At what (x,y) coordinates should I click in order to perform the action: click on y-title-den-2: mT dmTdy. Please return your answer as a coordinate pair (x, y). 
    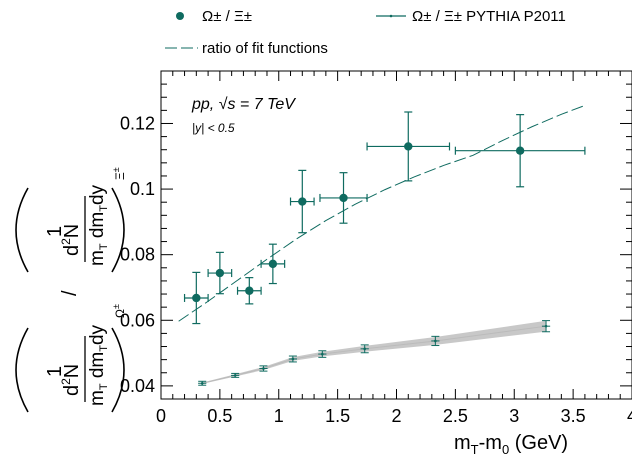
    Looking at the image, I should click on (98, 225).